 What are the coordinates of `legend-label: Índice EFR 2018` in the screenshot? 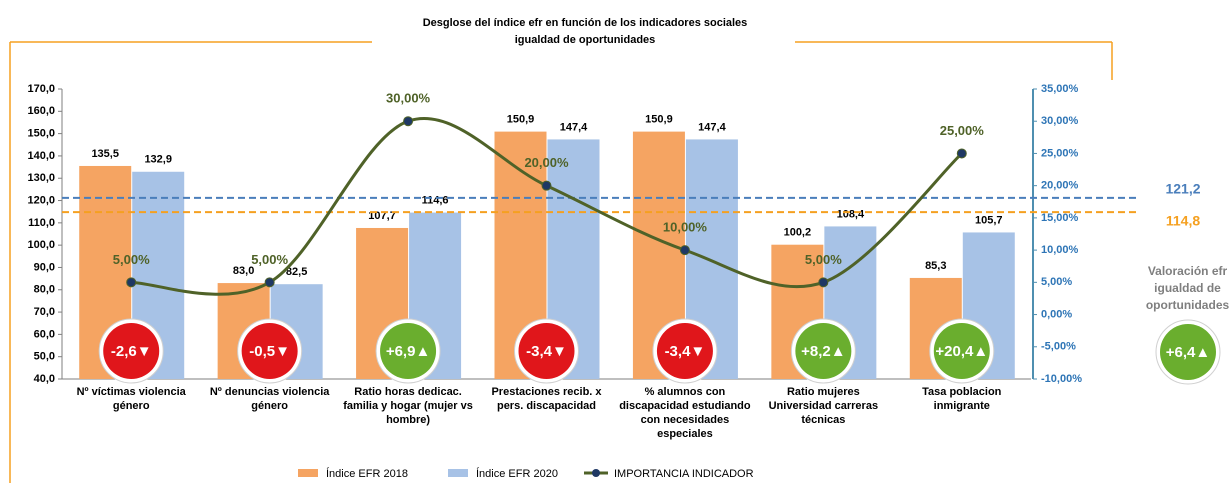 It's located at (367, 473).